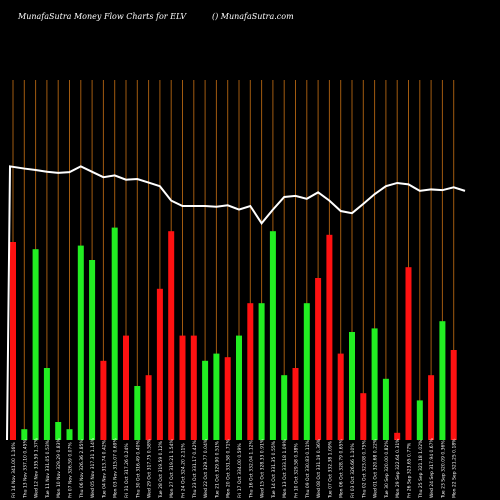  I want to click on x-tick-label: Thu 02 Oct 323.08 0.75%, so click(364, 469).